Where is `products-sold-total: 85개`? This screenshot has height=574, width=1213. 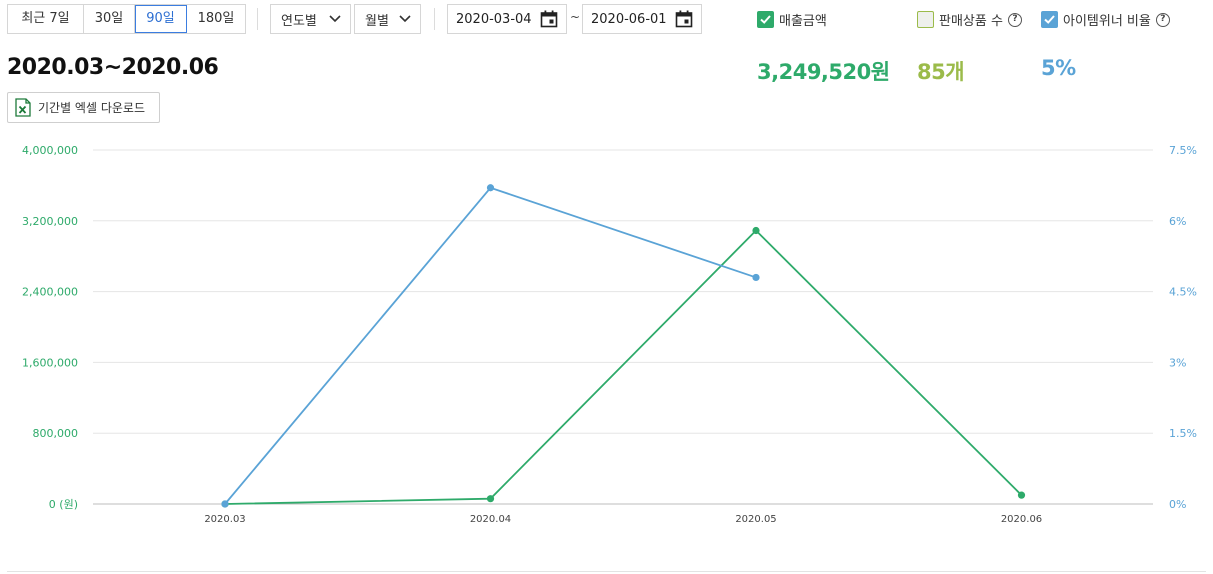 products-sold-total: 85개 is located at coordinates (941, 72).